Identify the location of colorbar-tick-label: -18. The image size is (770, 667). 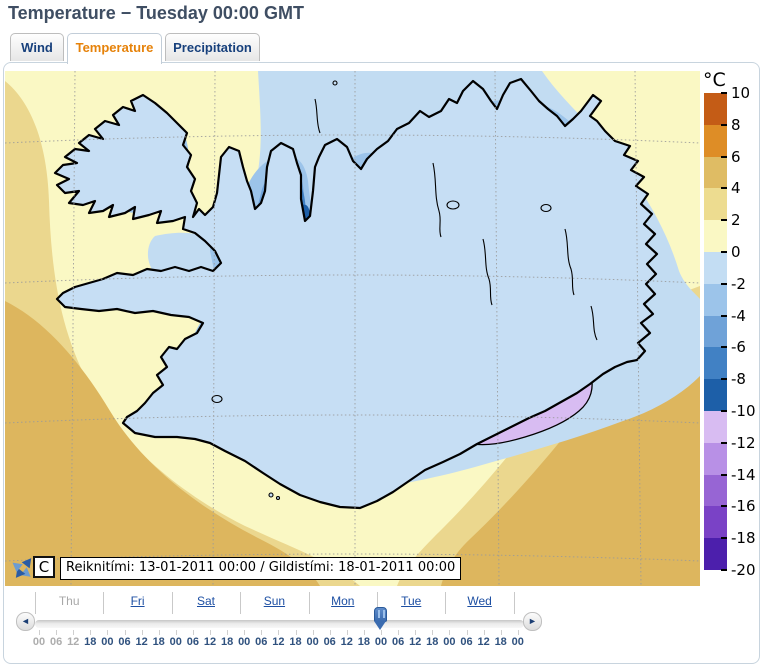
(743, 538).